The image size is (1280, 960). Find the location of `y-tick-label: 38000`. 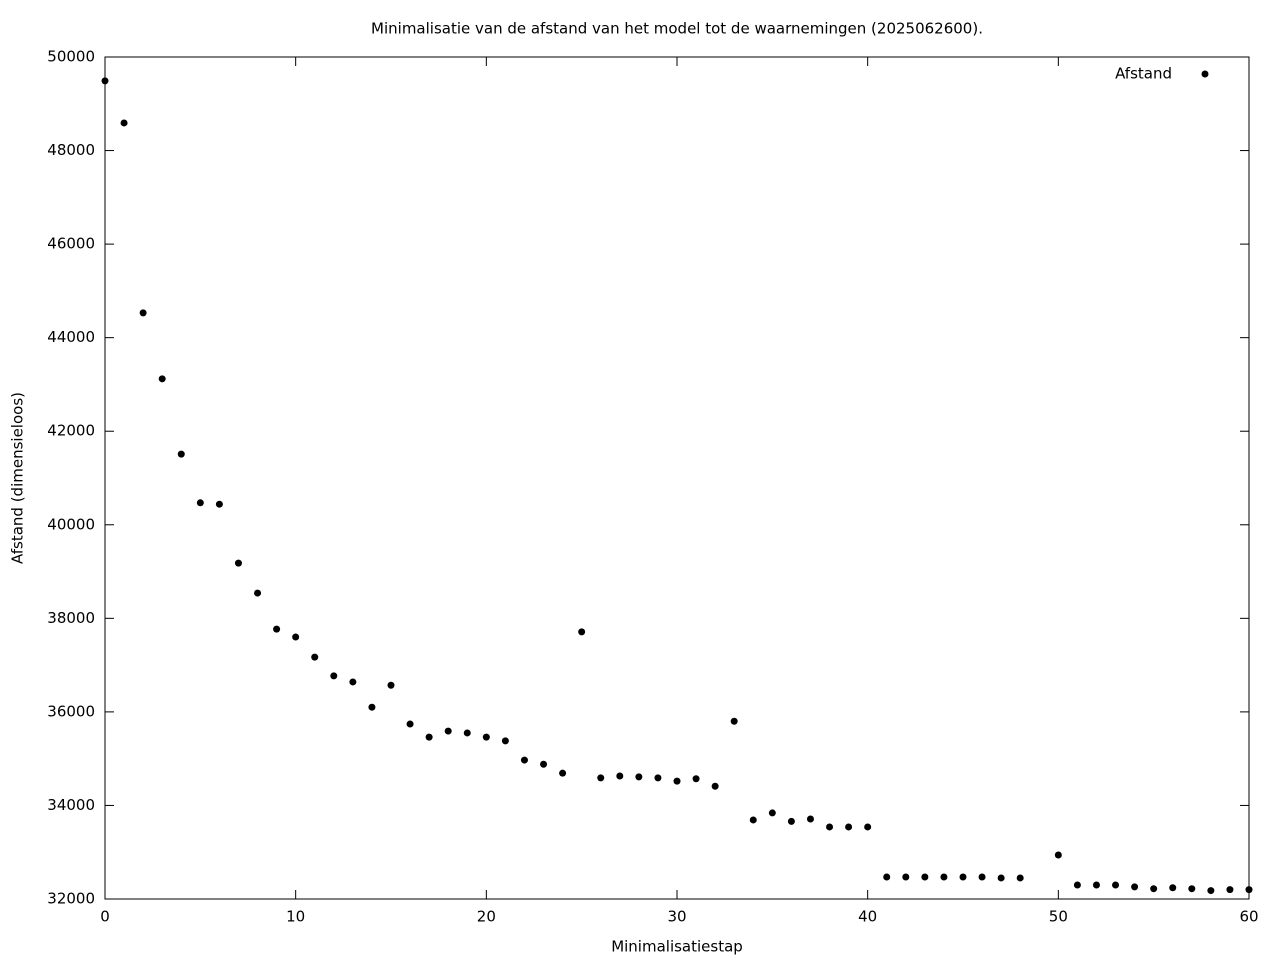

y-tick-label: 38000 is located at coordinates (71, 618).